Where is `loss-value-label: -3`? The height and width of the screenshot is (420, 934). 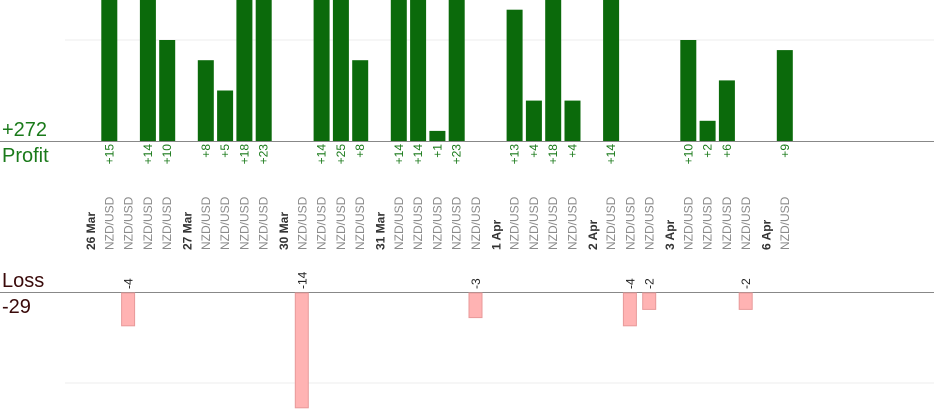 loss-value-label: -3 is located at coordinates (476, 283).